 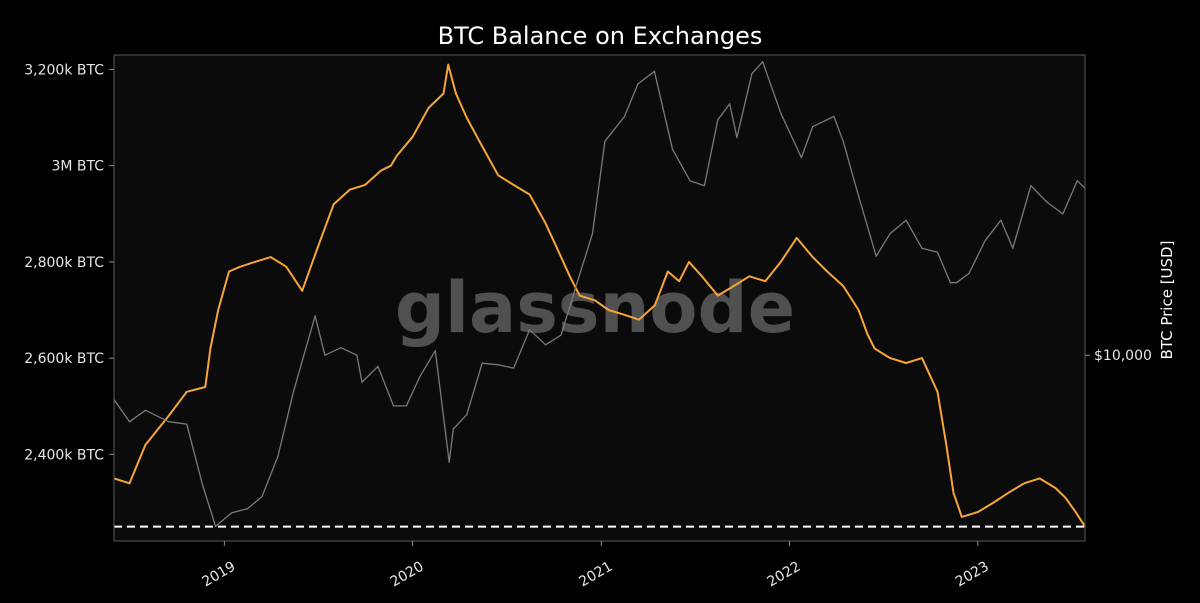 What do you see at coordinates (595, 575) in the screenshot?
I see `x-tick-label-2021: 2021` at bounding box center [595, 575].